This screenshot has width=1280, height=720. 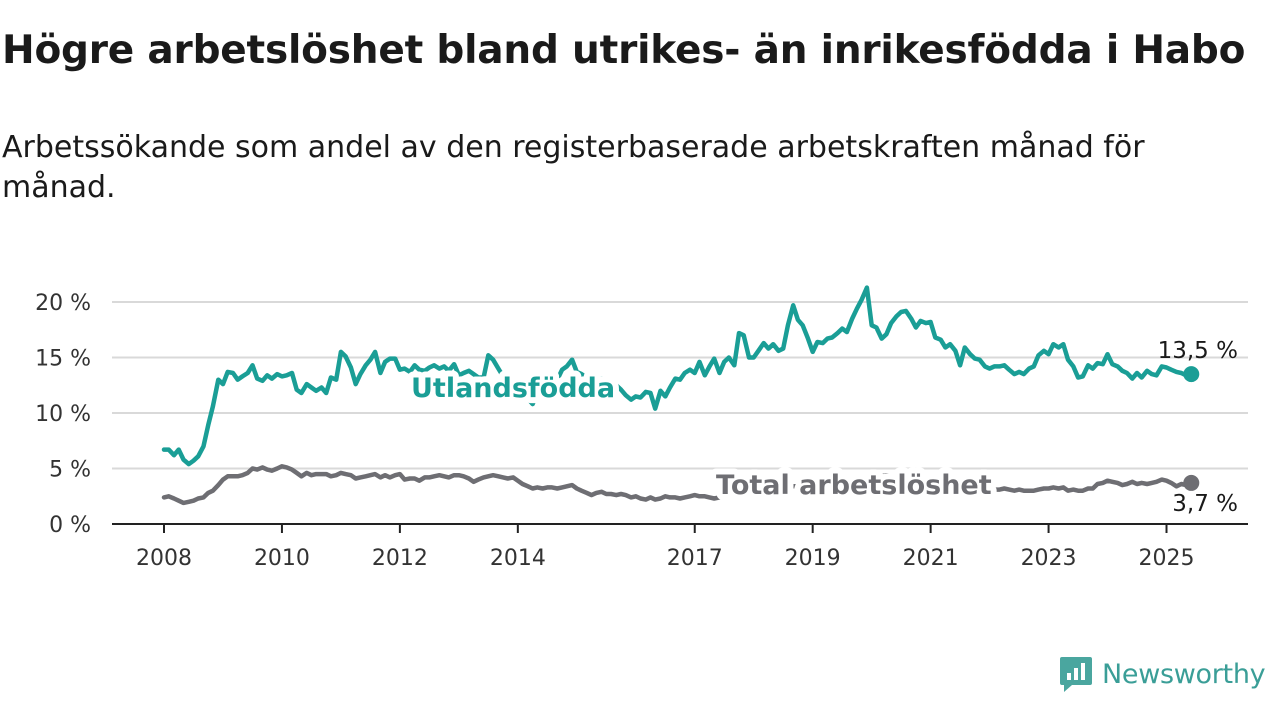 I want to click on y-axis-ticks: 0 % 5 % 10 % 15 % 20 %, so click(x=63, y=414).